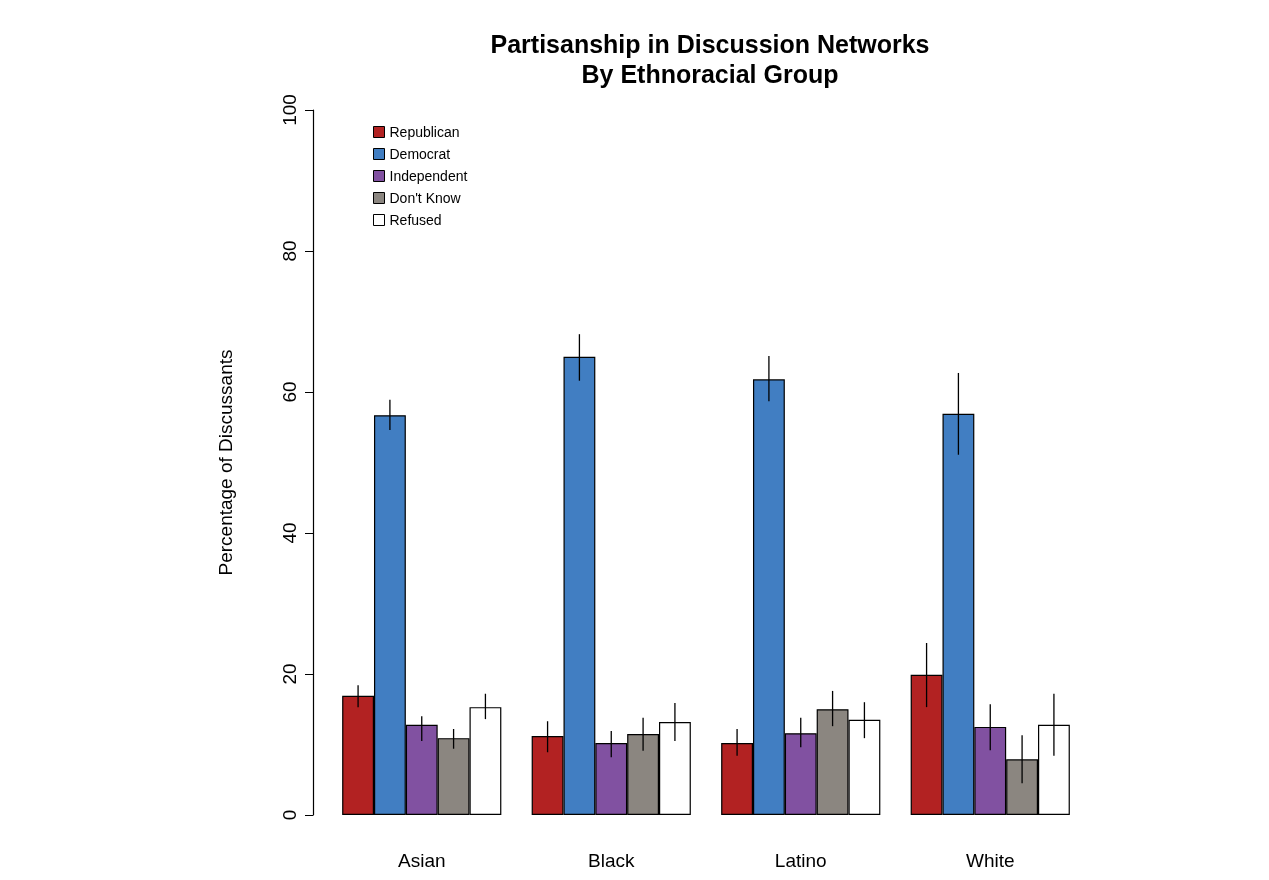 Image resolution: width=1269 pixels, height=880 pixels. I want to click on legend-label: Don't Know, so click(425, 198).